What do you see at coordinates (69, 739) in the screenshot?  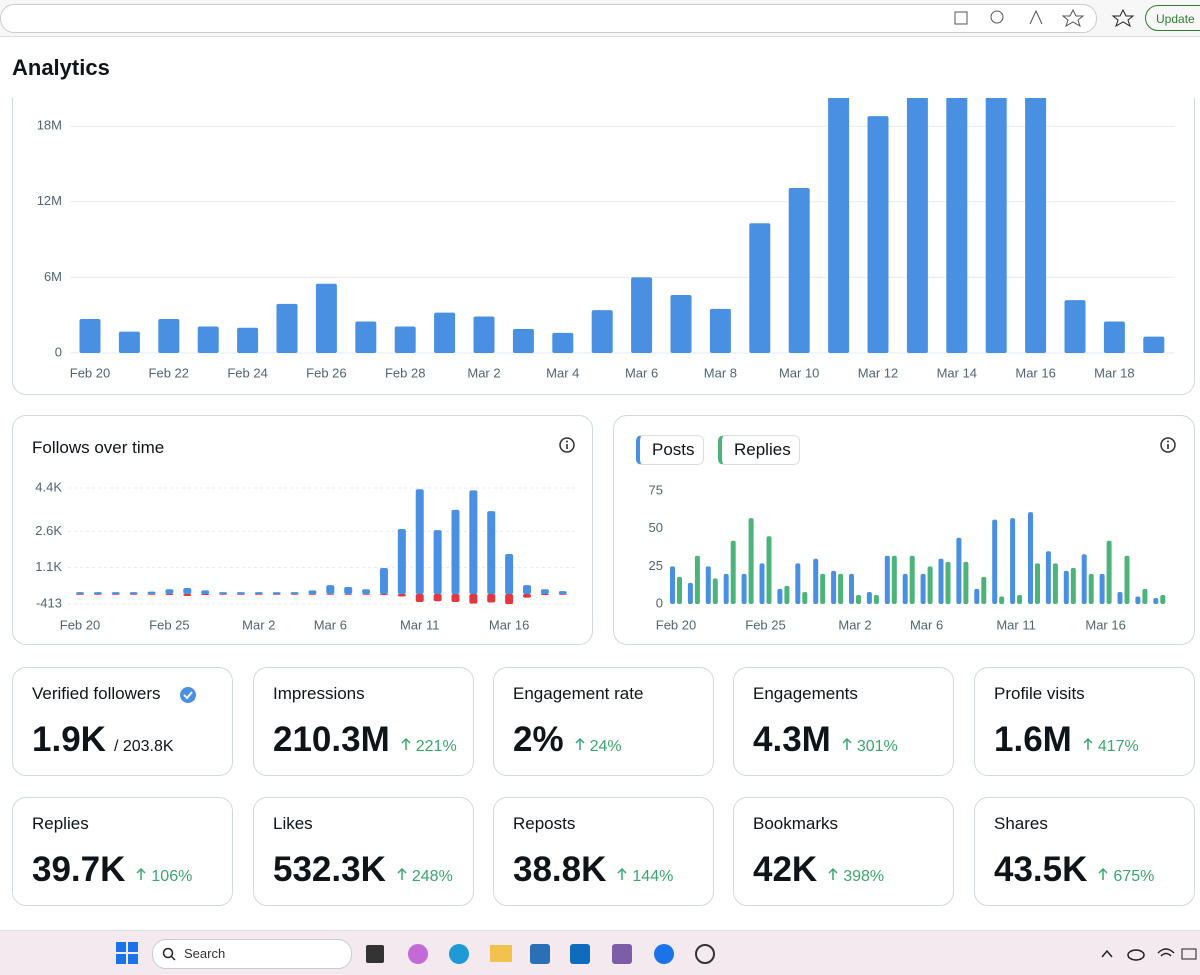 I see `stat-value: 1.9K` at bounding box center [69, 739].